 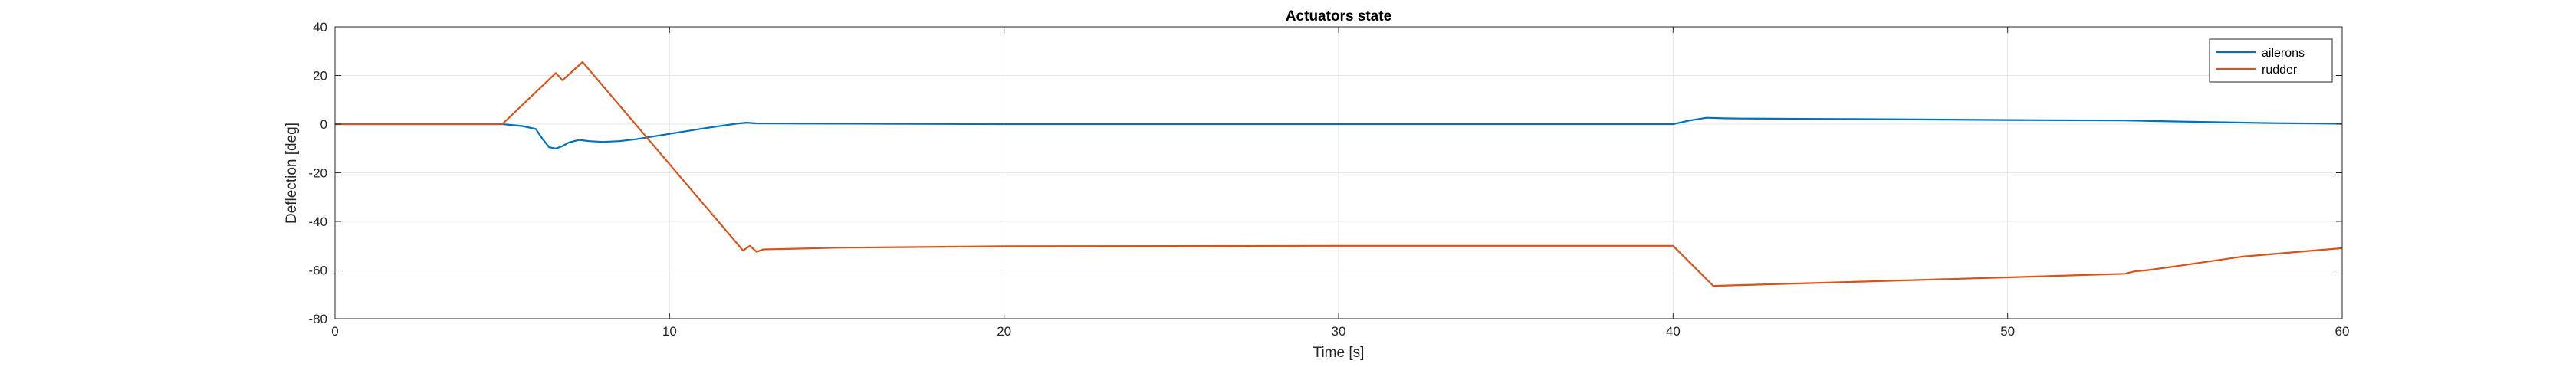 I want to click on y-tick-label: -40, so click(x=317, y=222).